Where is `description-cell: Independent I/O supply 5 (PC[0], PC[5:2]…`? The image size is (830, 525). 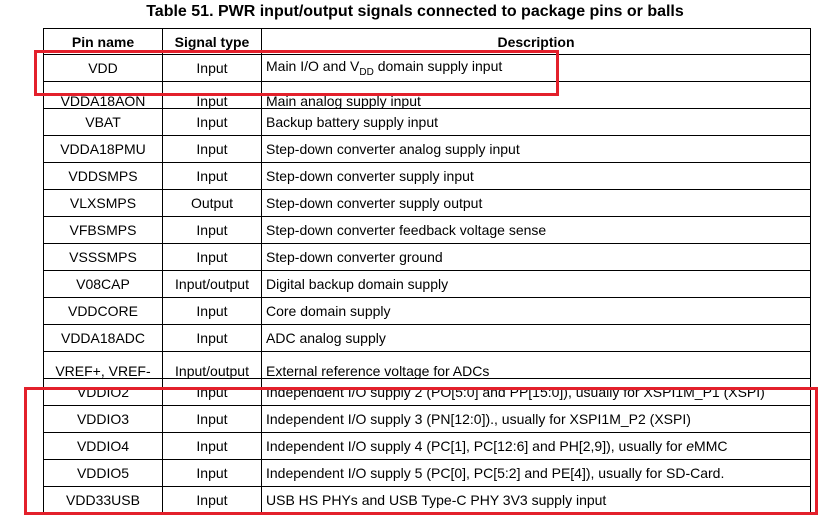
description-cell: Independent I/O supply 5 (PC[0], PC[5:2]… is located at coordinates (536, 473).